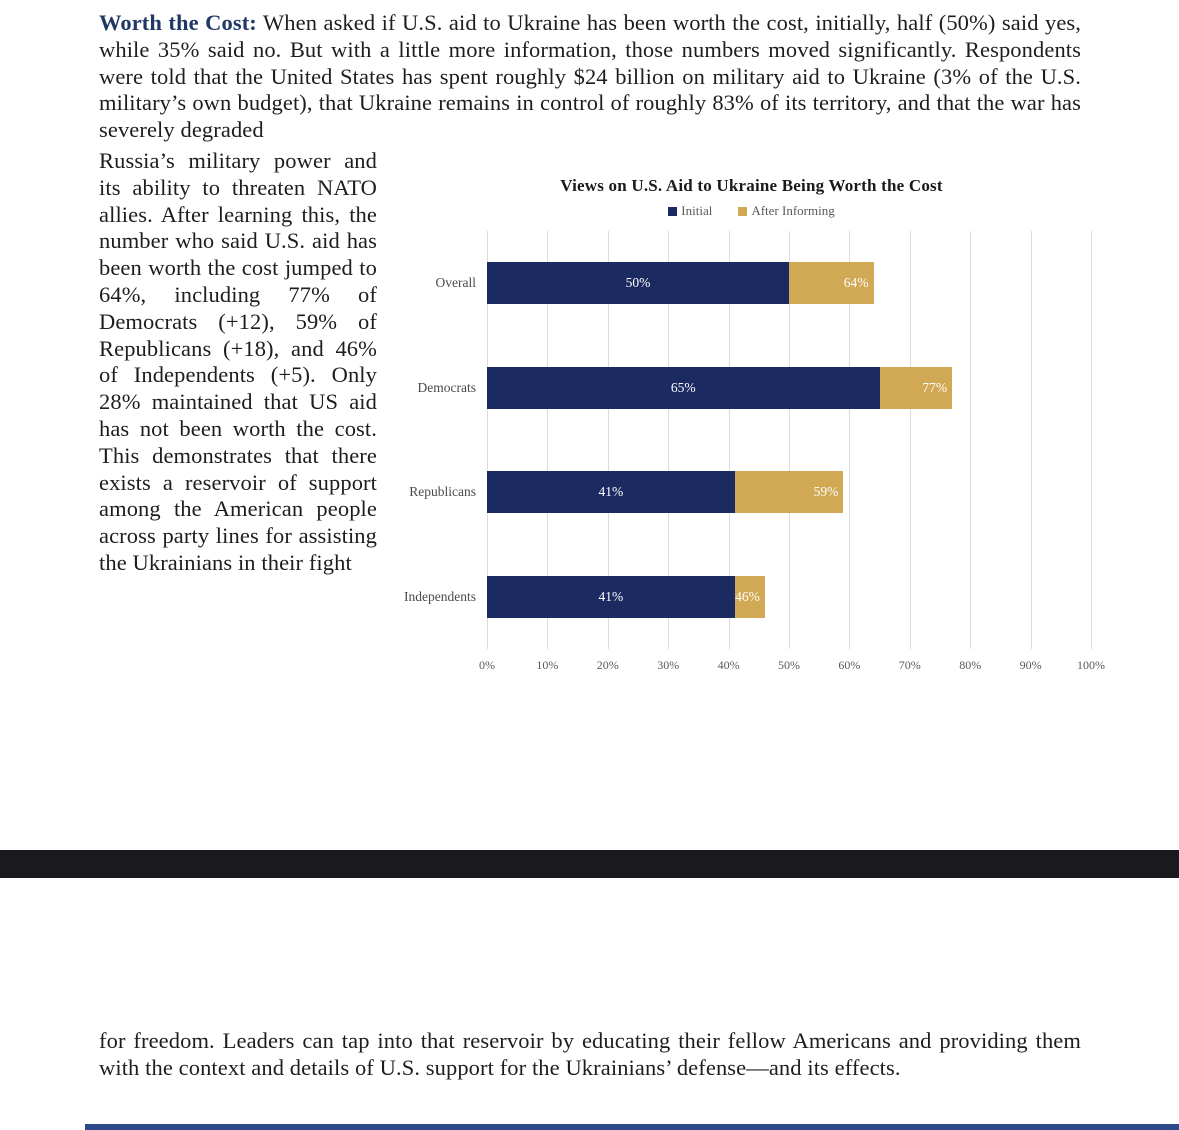 The height and width of the screenshot is (1130, 1179). What do you see at coordinates (632, 1127) in the screenshot?
I see `footer-accent-strip` at bounding box center [632, 1127].